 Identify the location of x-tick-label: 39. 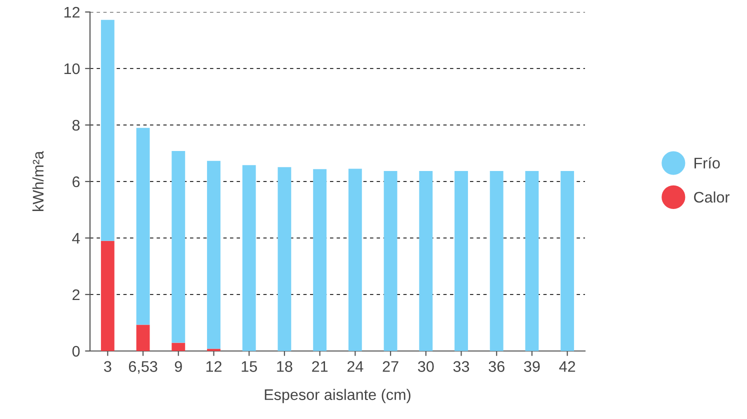
(532, 366).